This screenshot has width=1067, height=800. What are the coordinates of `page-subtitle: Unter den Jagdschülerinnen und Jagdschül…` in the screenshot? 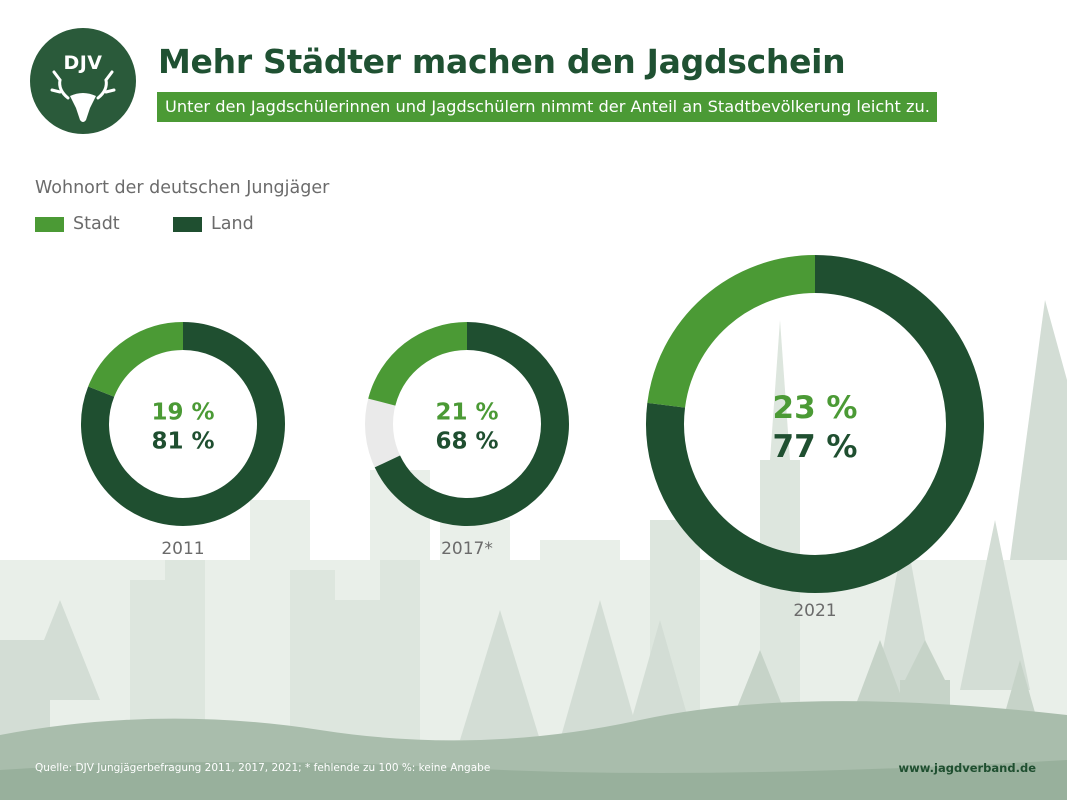 It's located at (547, 107).